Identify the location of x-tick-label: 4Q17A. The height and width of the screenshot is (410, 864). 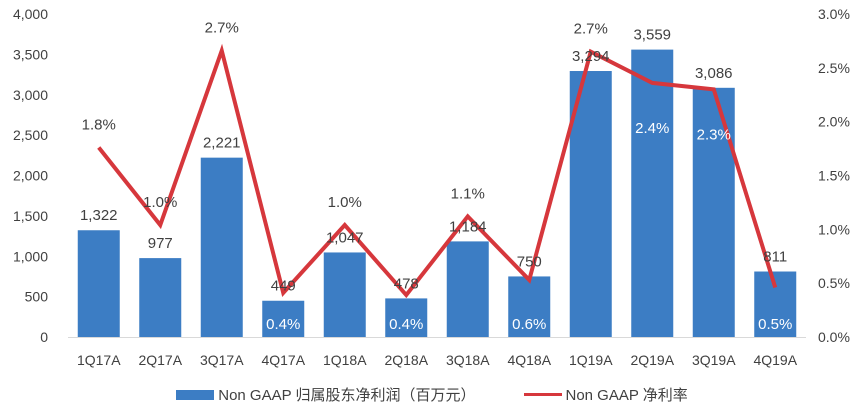
(283, 360).